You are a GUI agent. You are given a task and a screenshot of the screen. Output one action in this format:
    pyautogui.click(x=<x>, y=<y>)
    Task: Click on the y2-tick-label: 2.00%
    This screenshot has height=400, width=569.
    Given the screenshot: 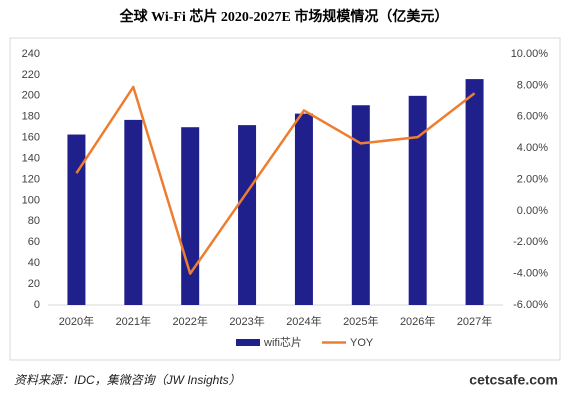 What is the action you would take?
    pyautogui.click(x=532, y=179)
    